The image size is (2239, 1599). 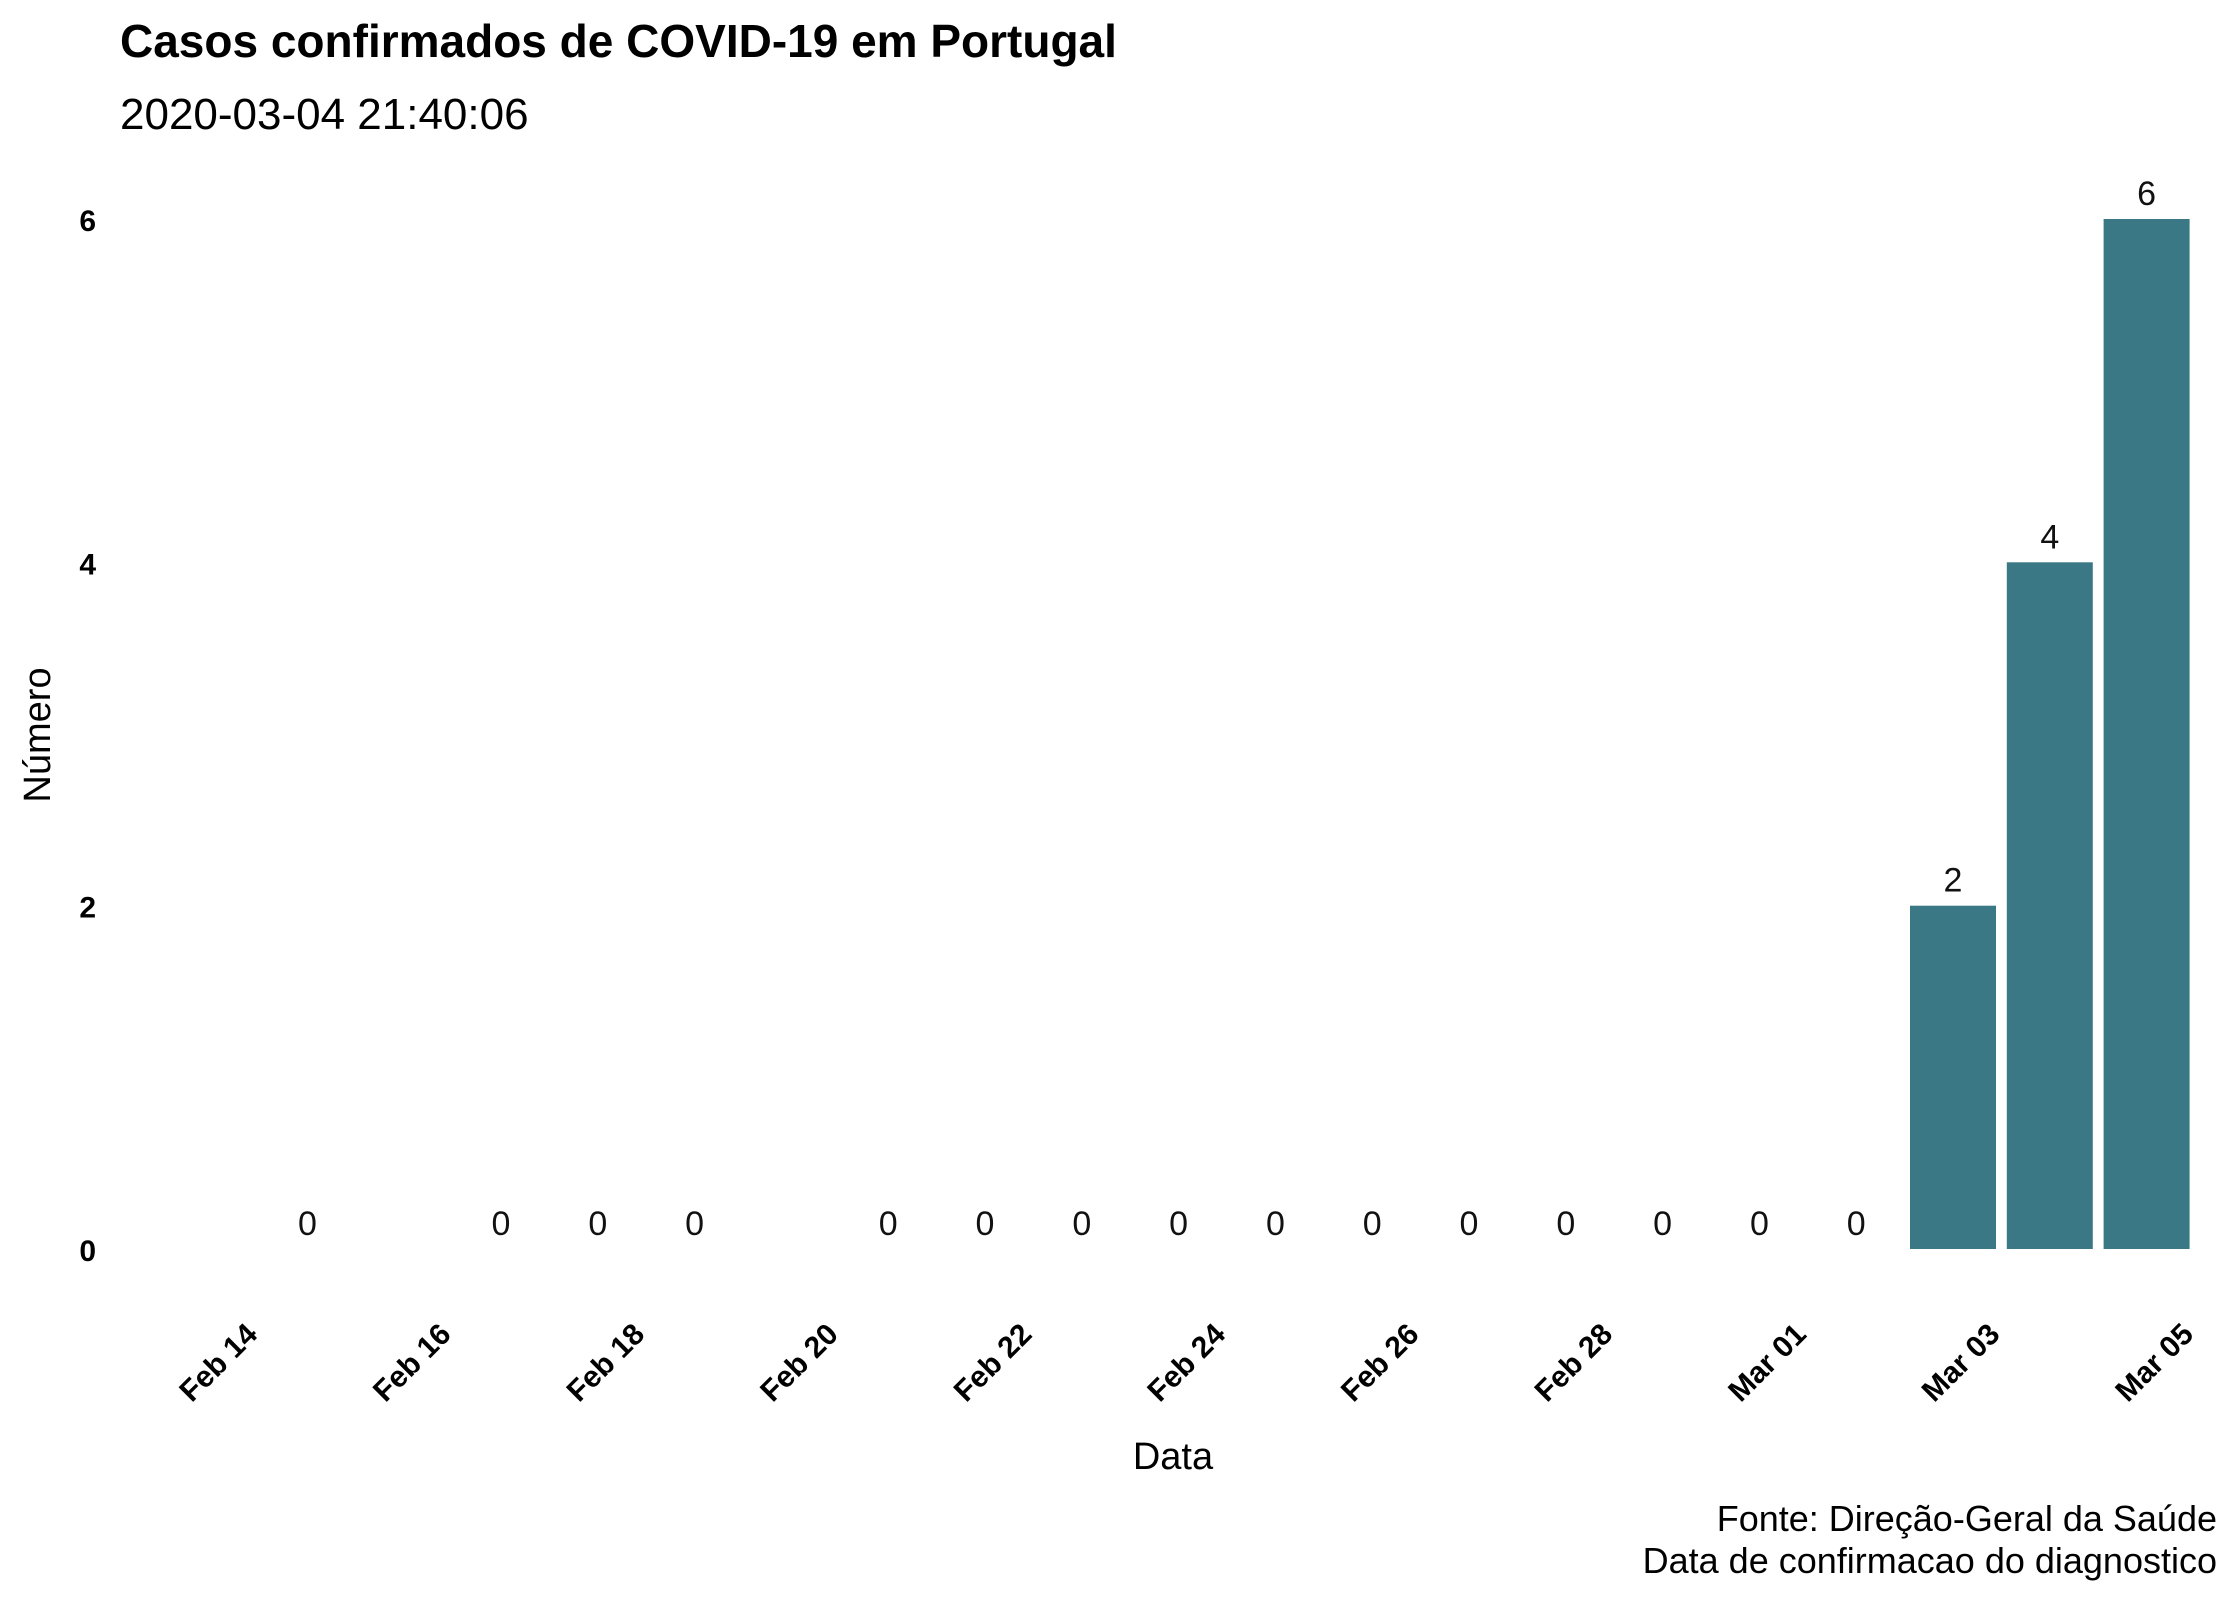 I want to click on y-tick-label: 2, so click(x=87, y=908).